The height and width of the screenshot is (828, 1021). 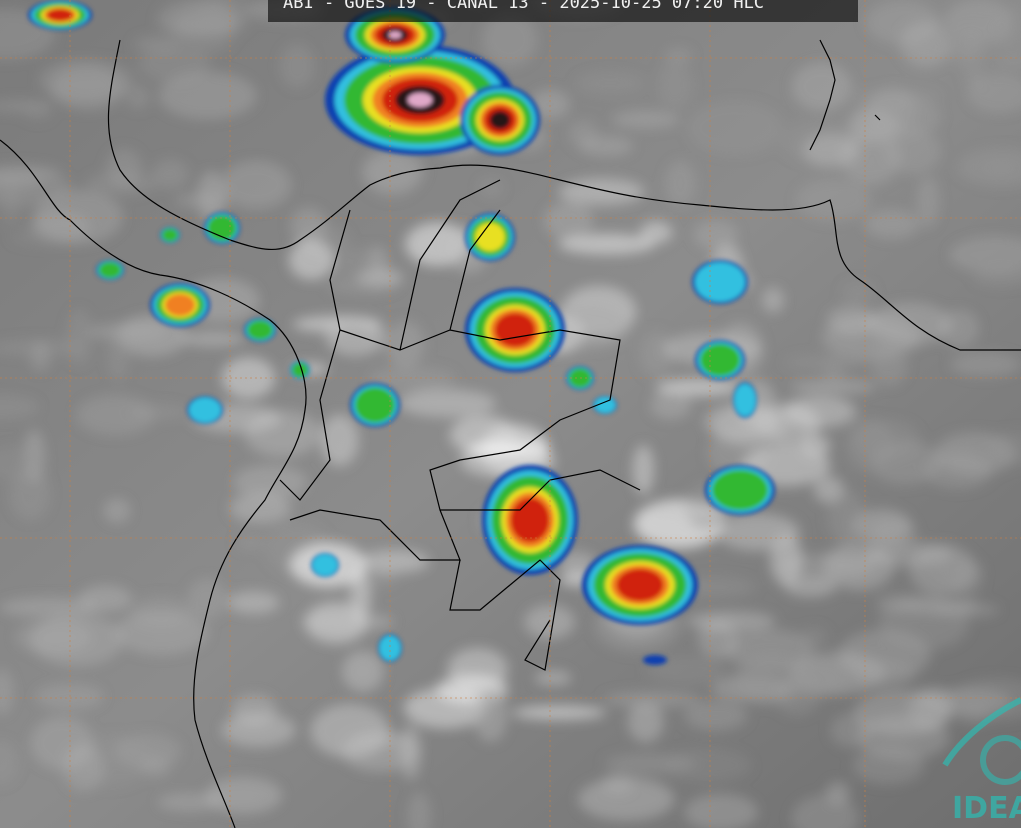 What do you see at coordinates (986, 808) in the screenshot?
I see `logo-text: IDEA` at bounding box center [986, 808].